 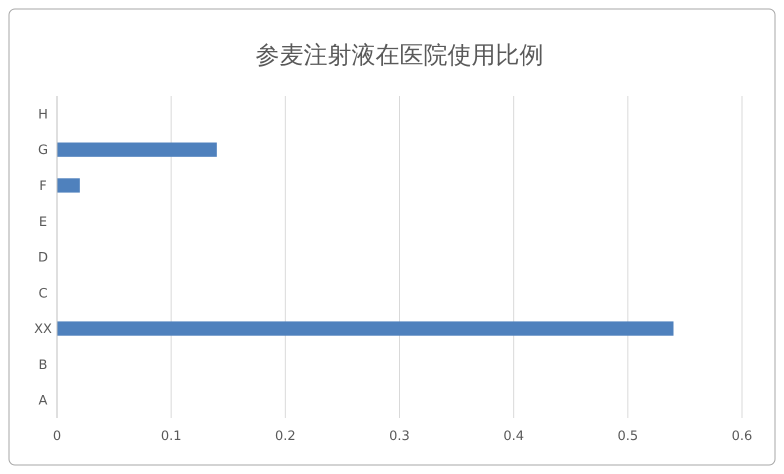 What do you see at coordinates (285, 436) in the screenshot?
I see `x-tick-label: 0.2` at bounding box center [285, 436].